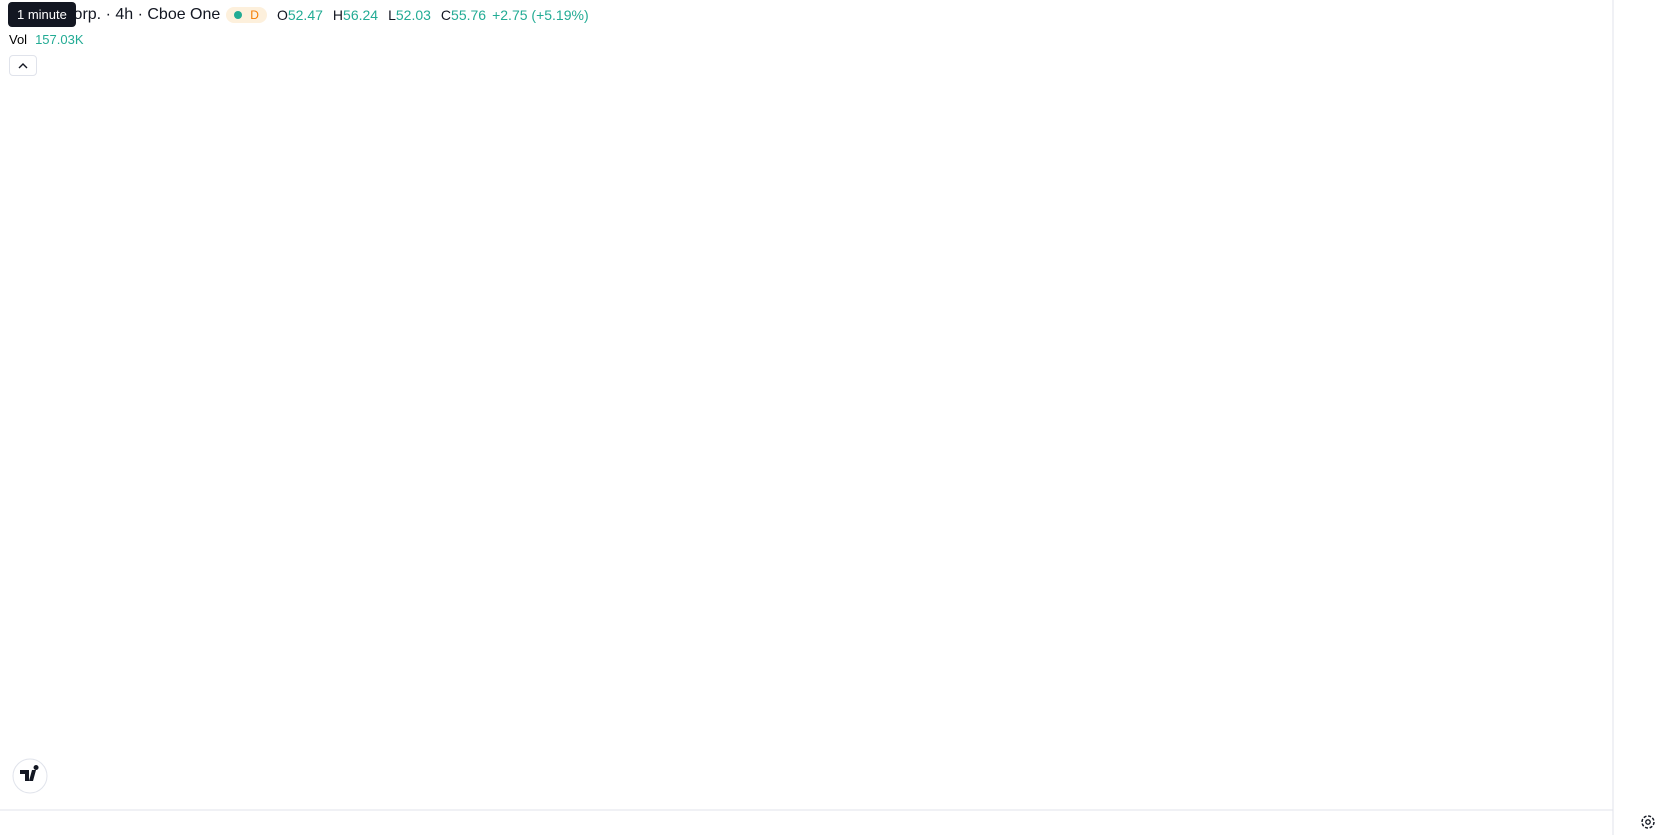  I want to click on badge: D, so click(254, 15).